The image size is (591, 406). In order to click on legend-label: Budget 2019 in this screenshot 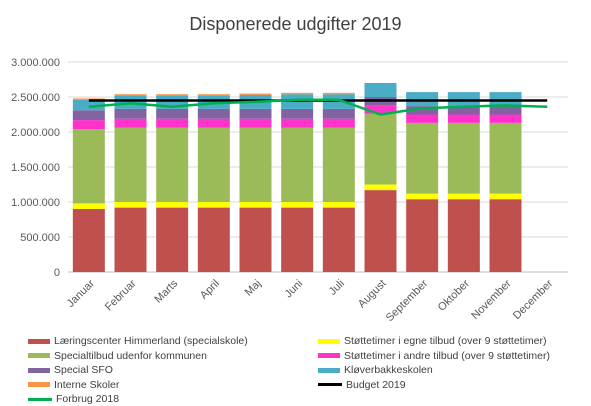, I will do `click(376, 384)`.